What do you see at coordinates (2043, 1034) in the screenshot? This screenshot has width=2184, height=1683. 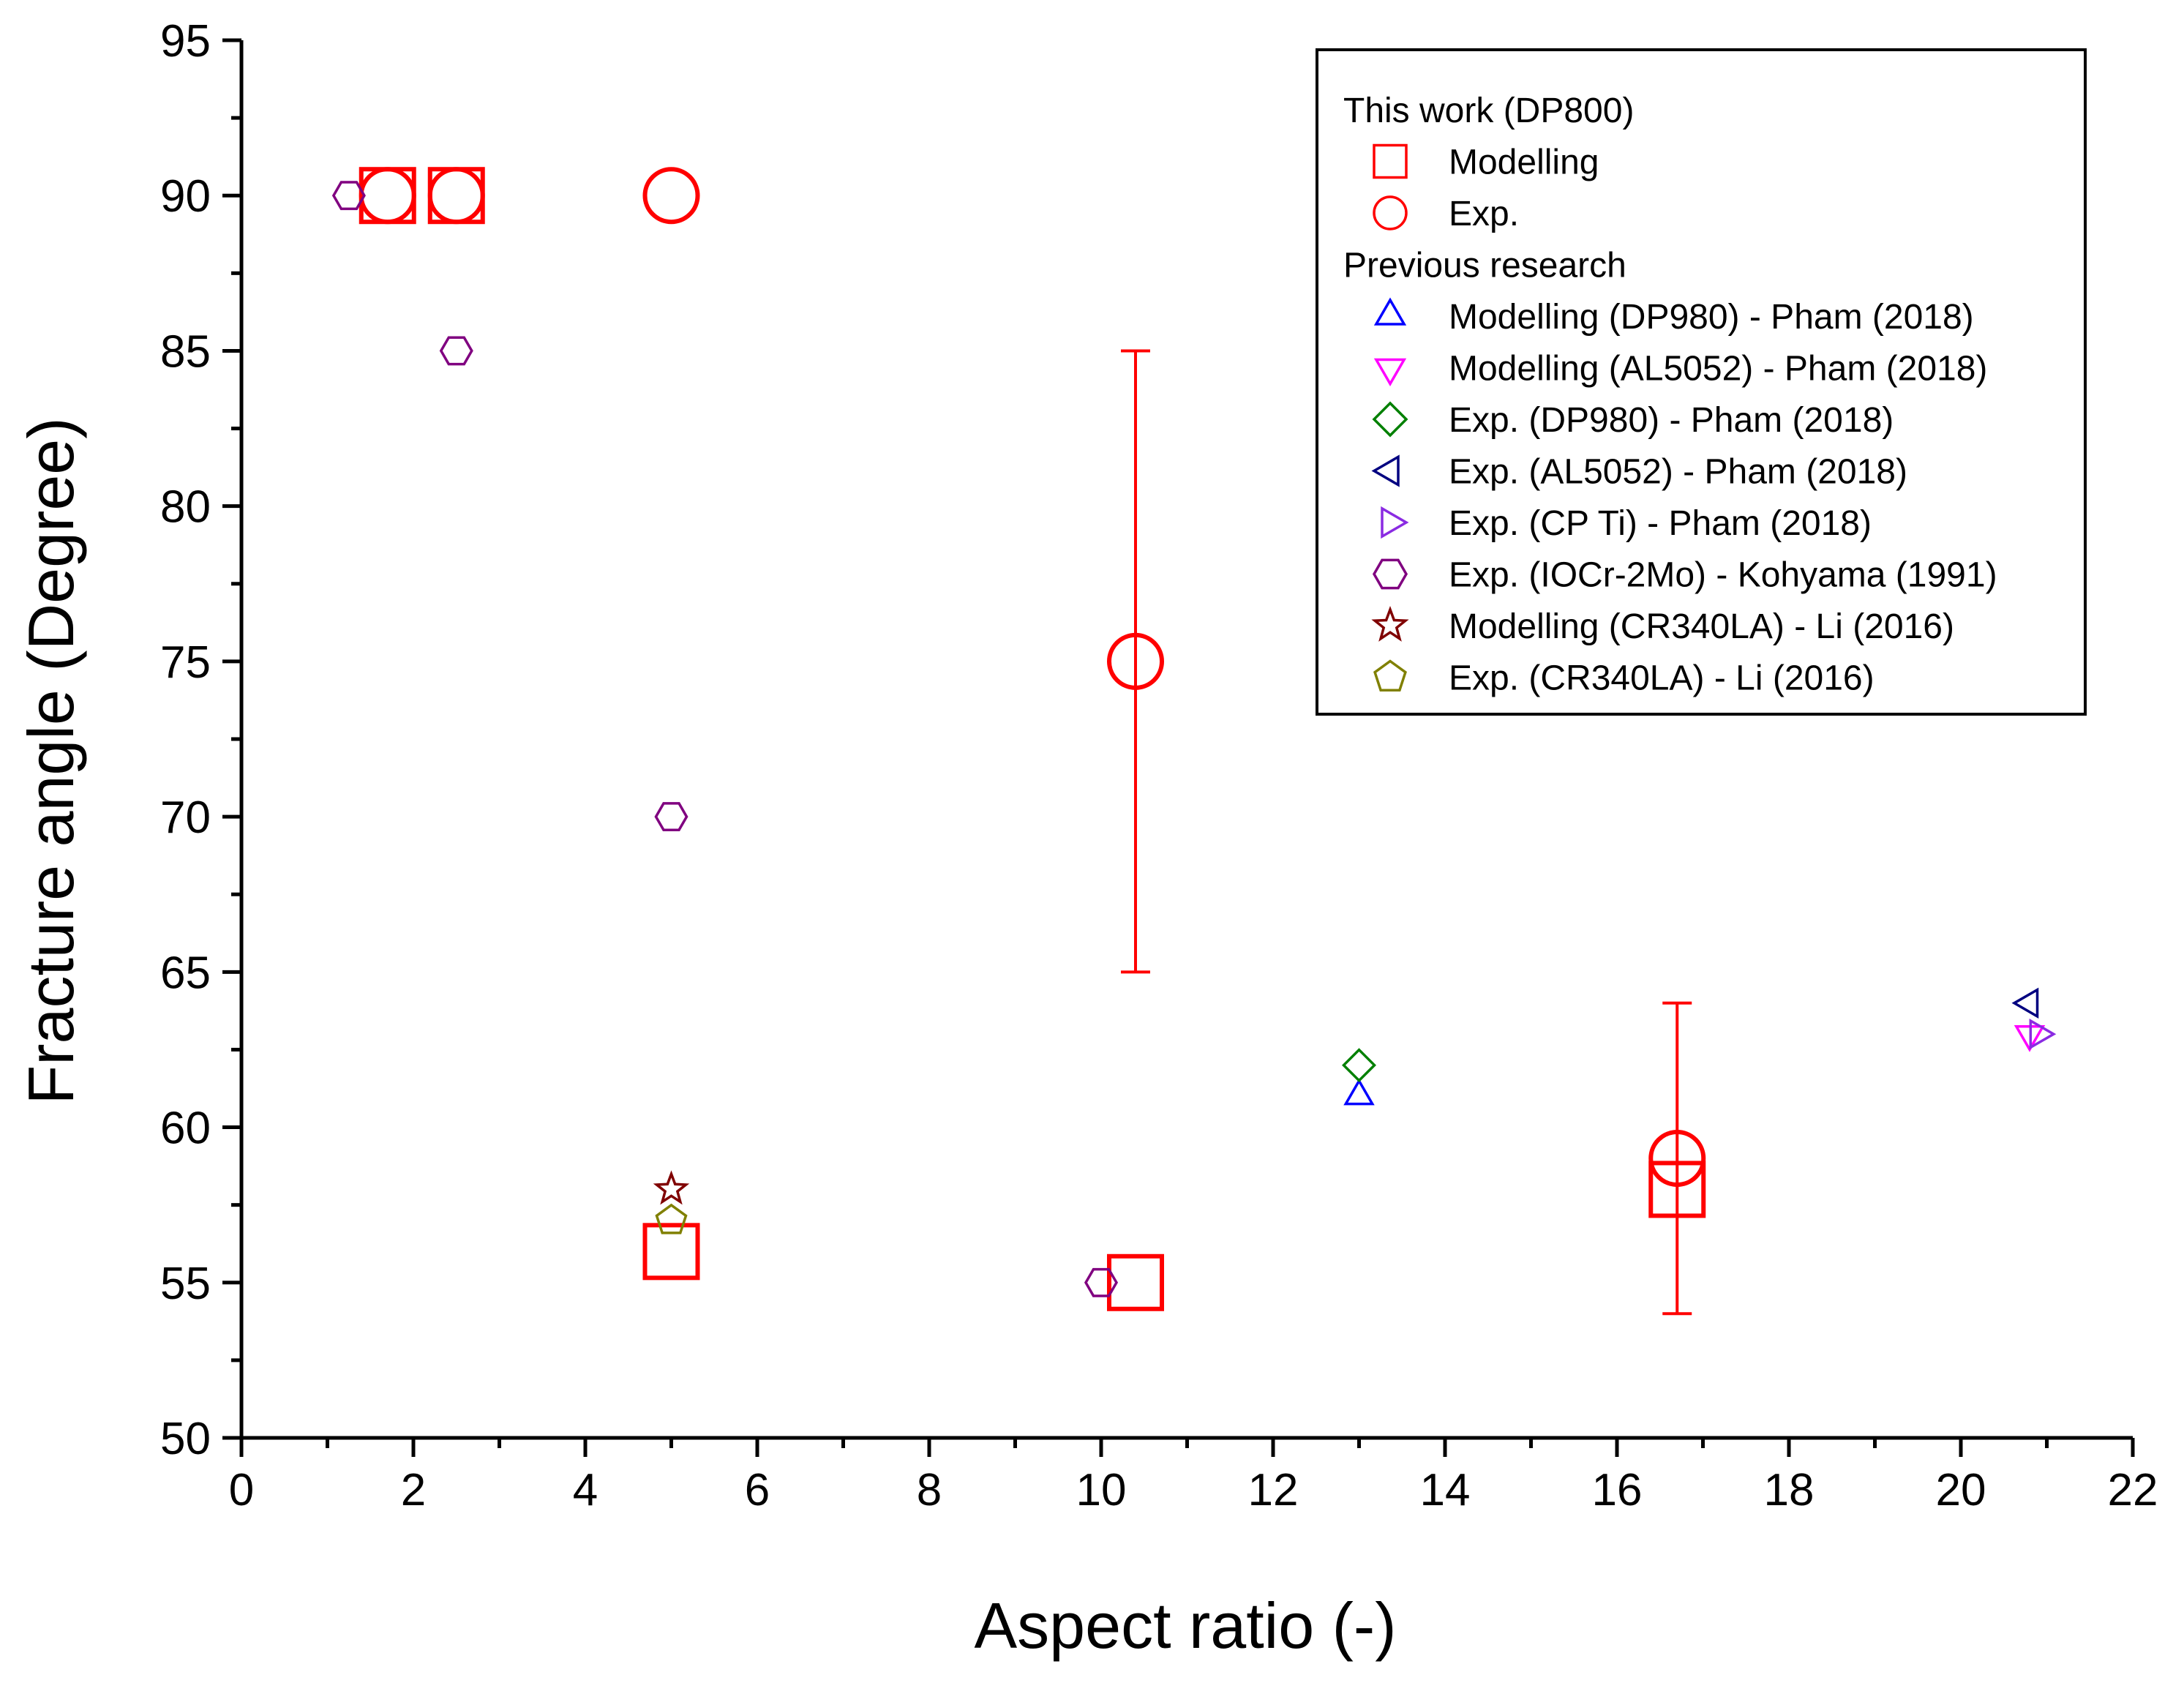 I see `data-point-triangle-right` at bounding box center [2043, 1034].